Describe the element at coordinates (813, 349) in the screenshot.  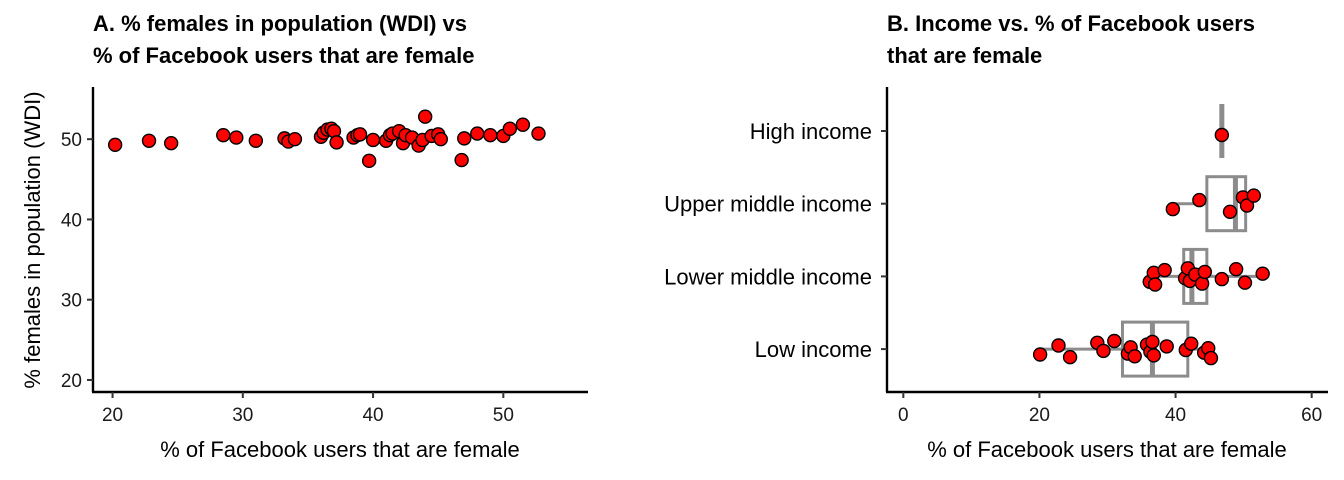
I see `panel-b-category-label: Low income` at that location.